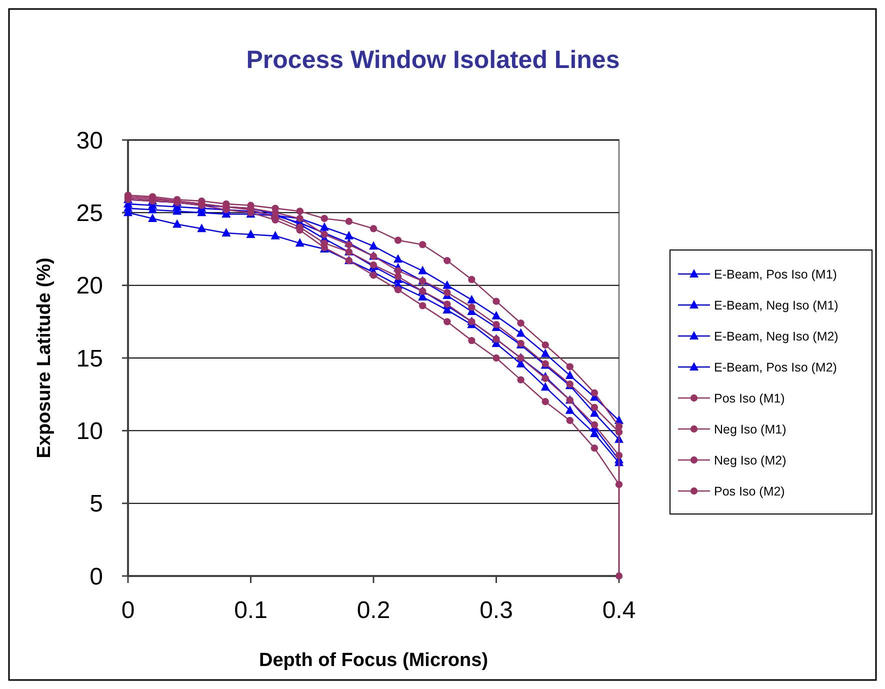 This screenshot has width=885, height=689. Describe the element at coordinates (251, 610) in the screenshot. I see `x-tick-label: 0.1` at that location.